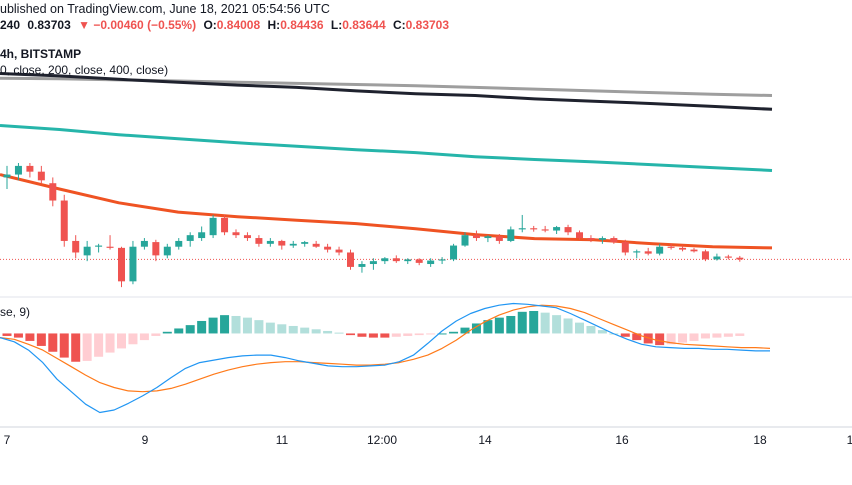 The width and height of the screenshot is (852, 485). I want to click on x-axis-label: 14, so click(485, 440).